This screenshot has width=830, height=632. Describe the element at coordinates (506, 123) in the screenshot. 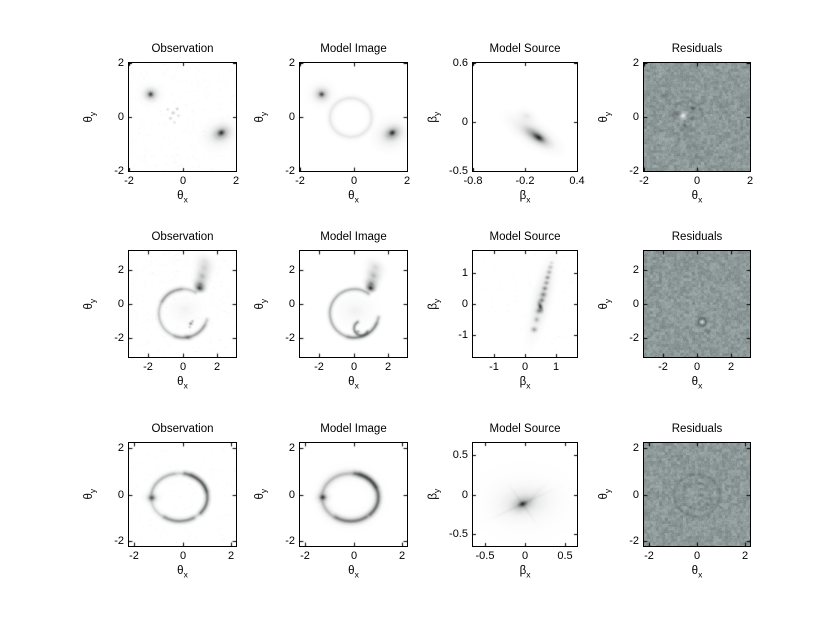

I see `panel-row1-model-source: Model Source -0.8 -0.2 0.4 0.6 0 -0.5 βx βy` at that location.